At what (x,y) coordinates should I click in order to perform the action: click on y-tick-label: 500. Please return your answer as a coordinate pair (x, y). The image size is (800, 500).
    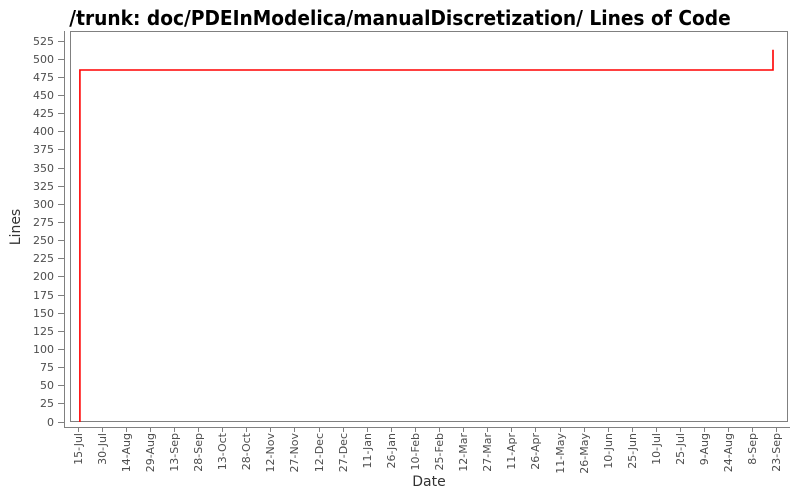
    Looking at the image, I should click on (43, 59).